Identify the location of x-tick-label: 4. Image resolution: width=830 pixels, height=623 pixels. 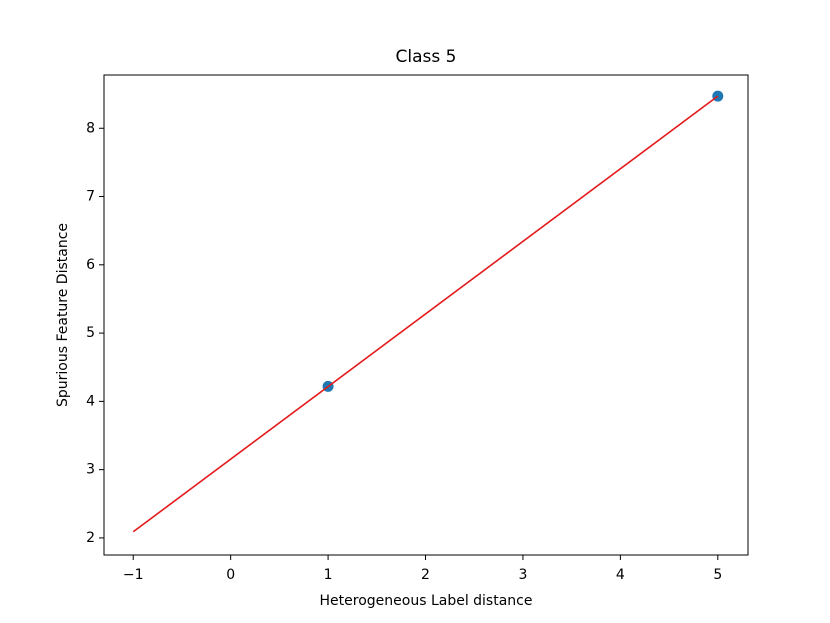
(620, 575).